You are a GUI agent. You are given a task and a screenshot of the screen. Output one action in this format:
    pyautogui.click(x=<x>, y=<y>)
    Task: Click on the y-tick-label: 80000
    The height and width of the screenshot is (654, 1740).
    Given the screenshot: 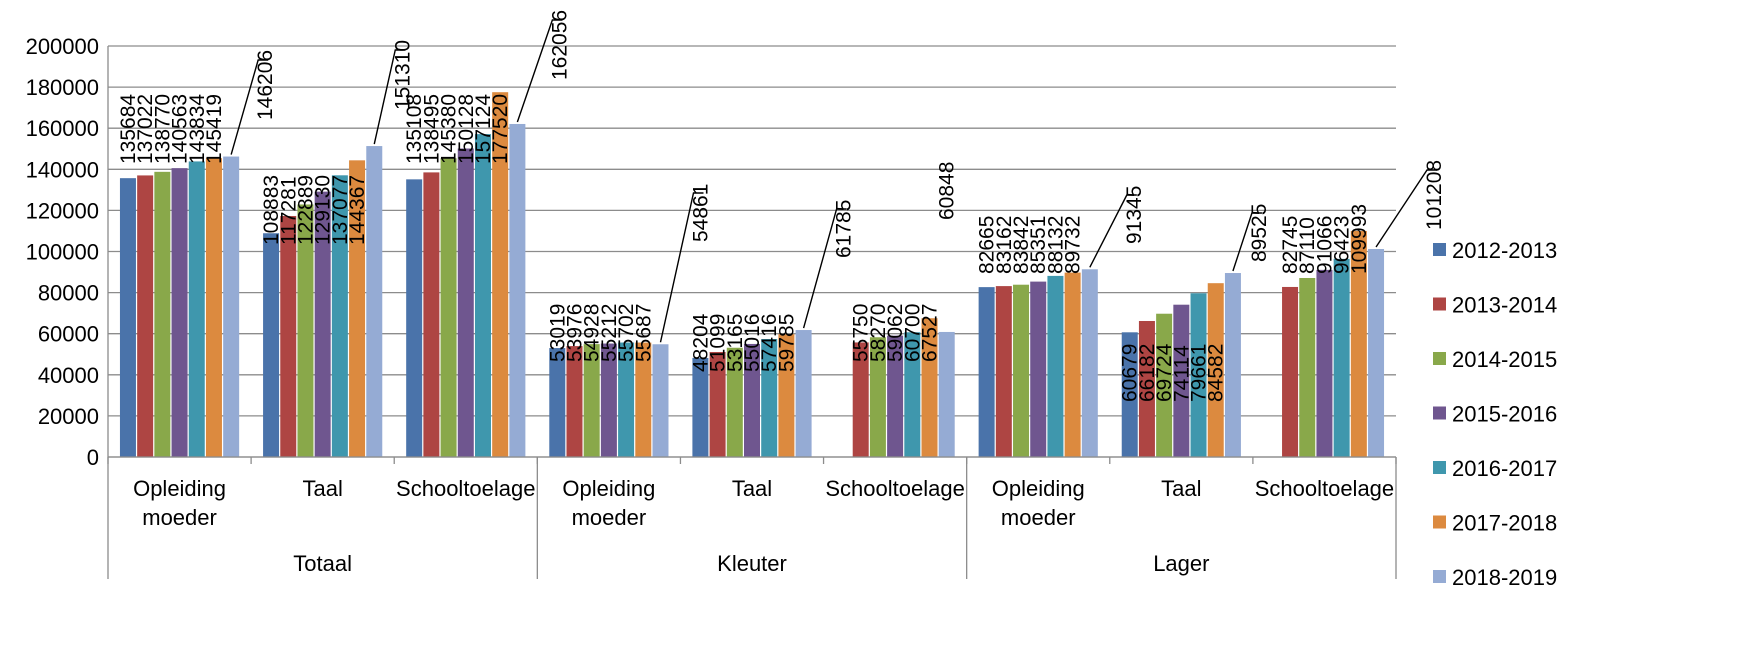 What is the action you would take?
    pyautogui.click(x=68, y=293)
    